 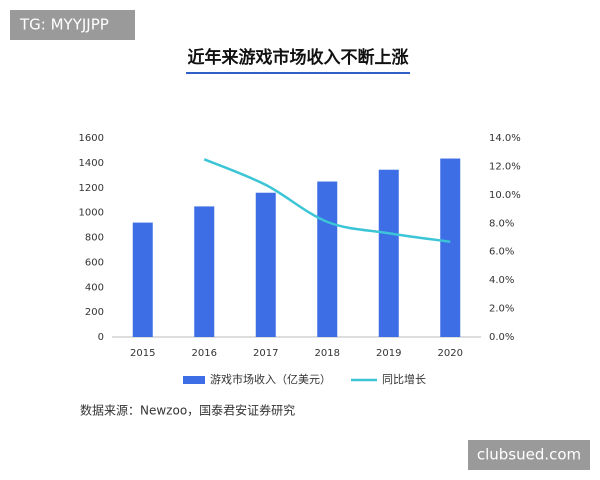 What do you see at coordinates (91, 188) in the screenshot?
I see `y-tick-label: 1200` at bounding box center [91, 188].